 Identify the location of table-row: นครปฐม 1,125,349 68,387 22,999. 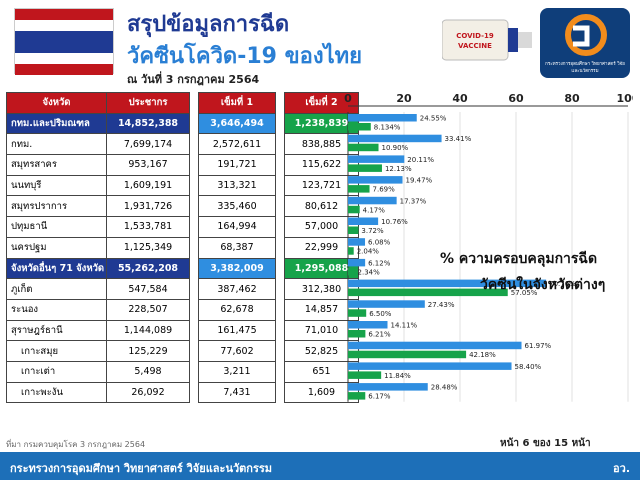
(182, 247).